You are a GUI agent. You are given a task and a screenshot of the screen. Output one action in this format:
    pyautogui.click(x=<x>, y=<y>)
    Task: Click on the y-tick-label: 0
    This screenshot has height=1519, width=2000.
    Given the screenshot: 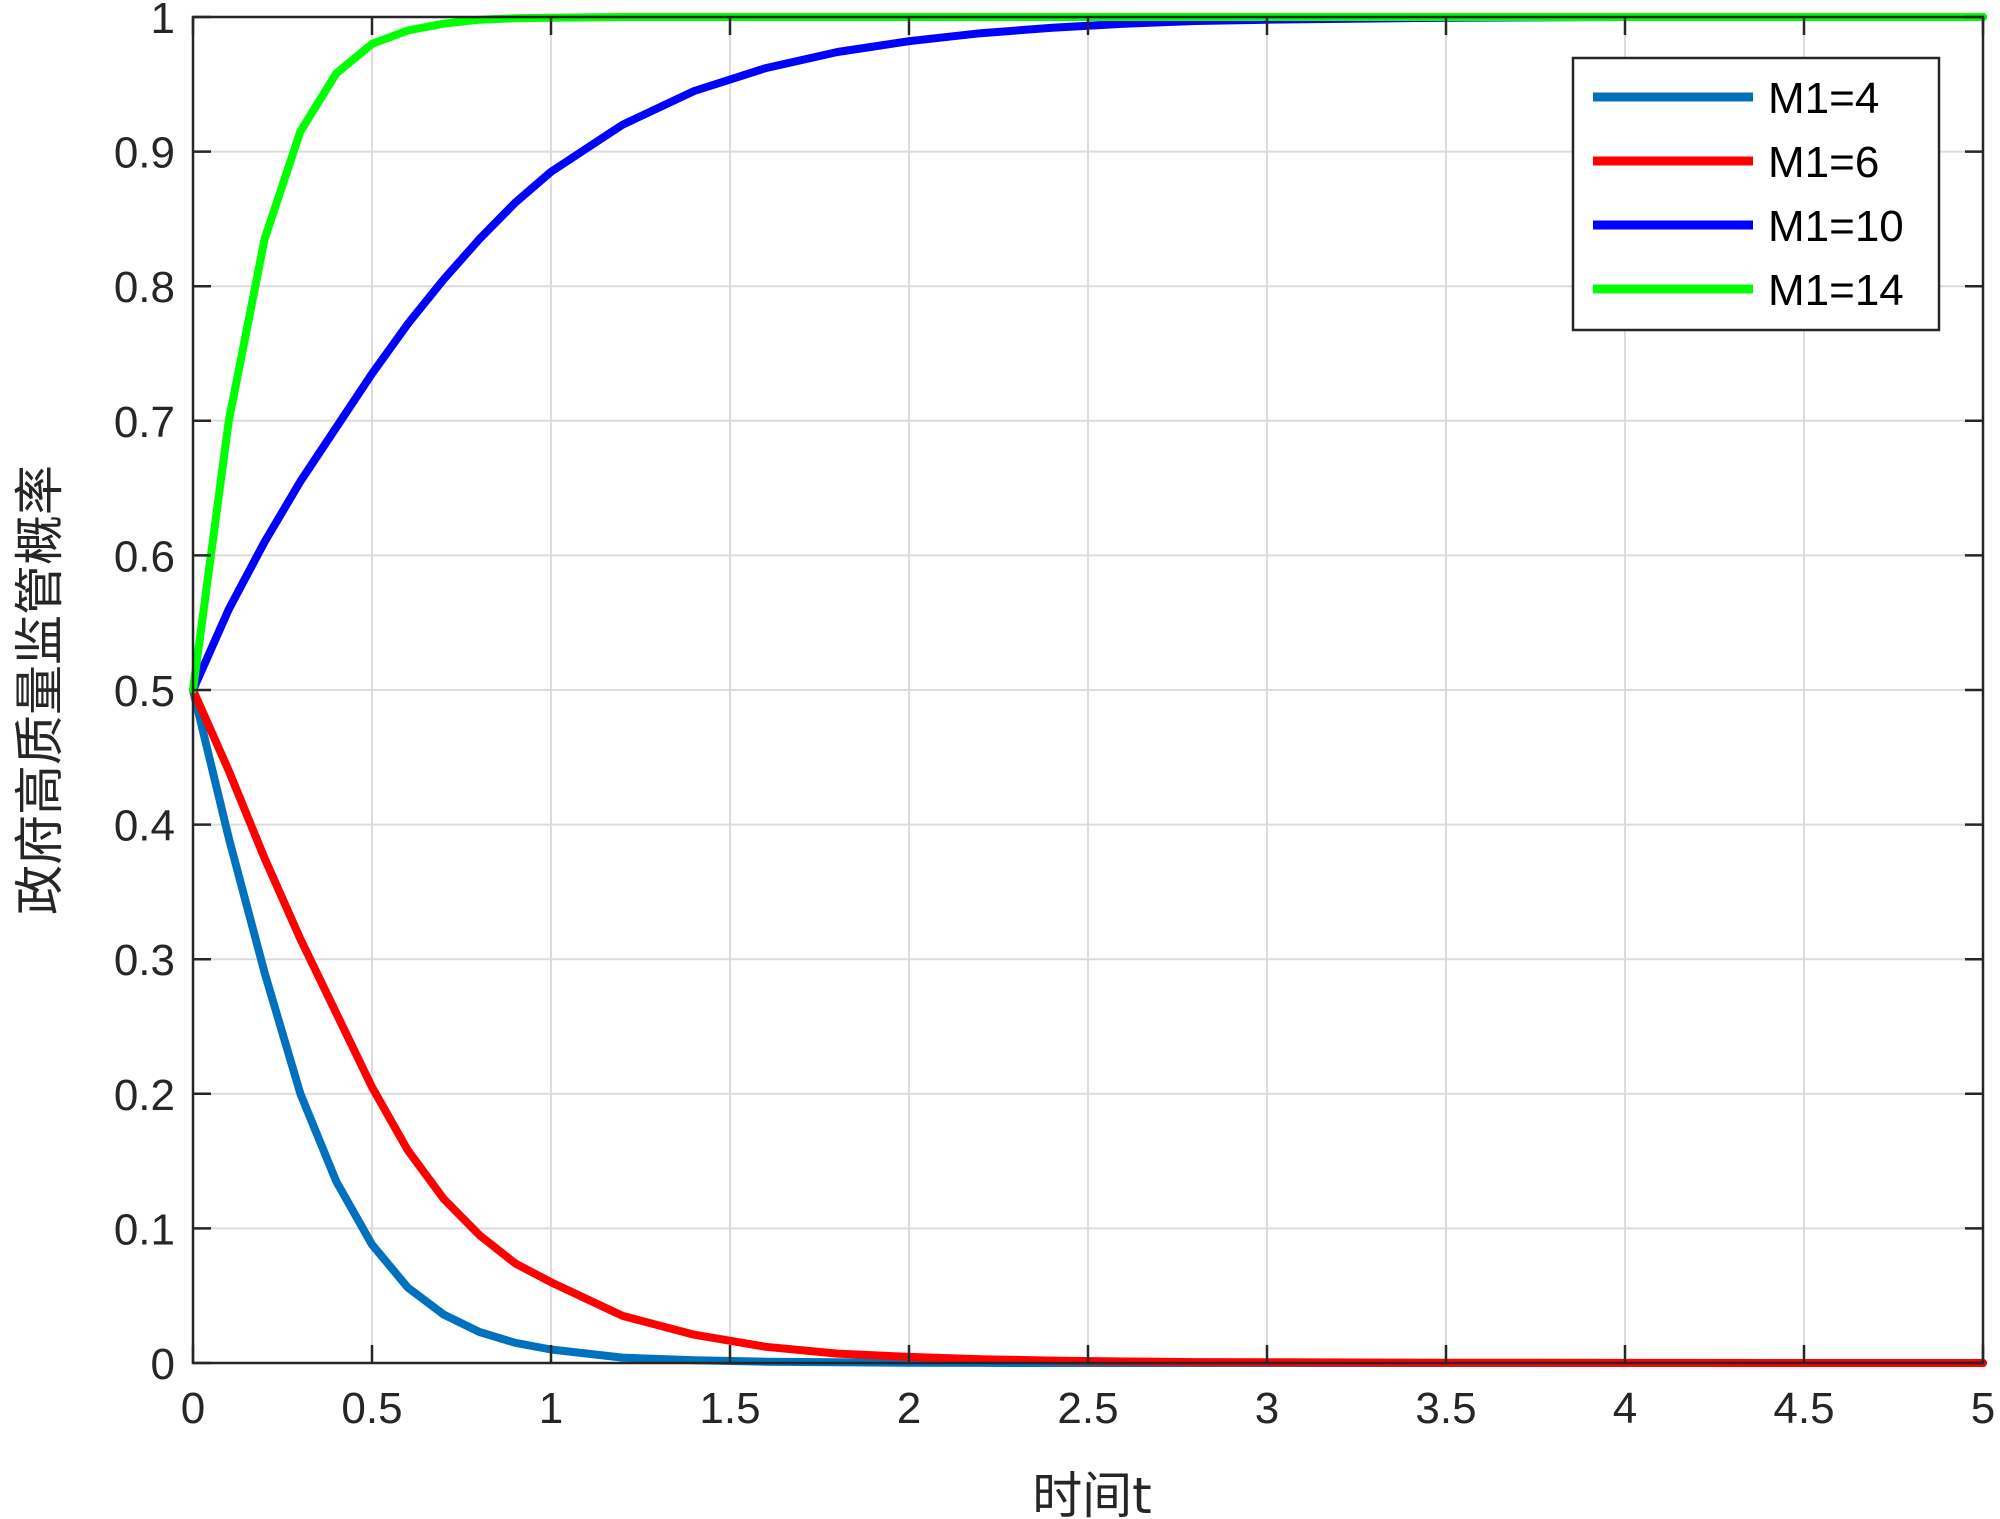 What is the action you would take?
    pyautogui.click(x=163, y=1364)
    